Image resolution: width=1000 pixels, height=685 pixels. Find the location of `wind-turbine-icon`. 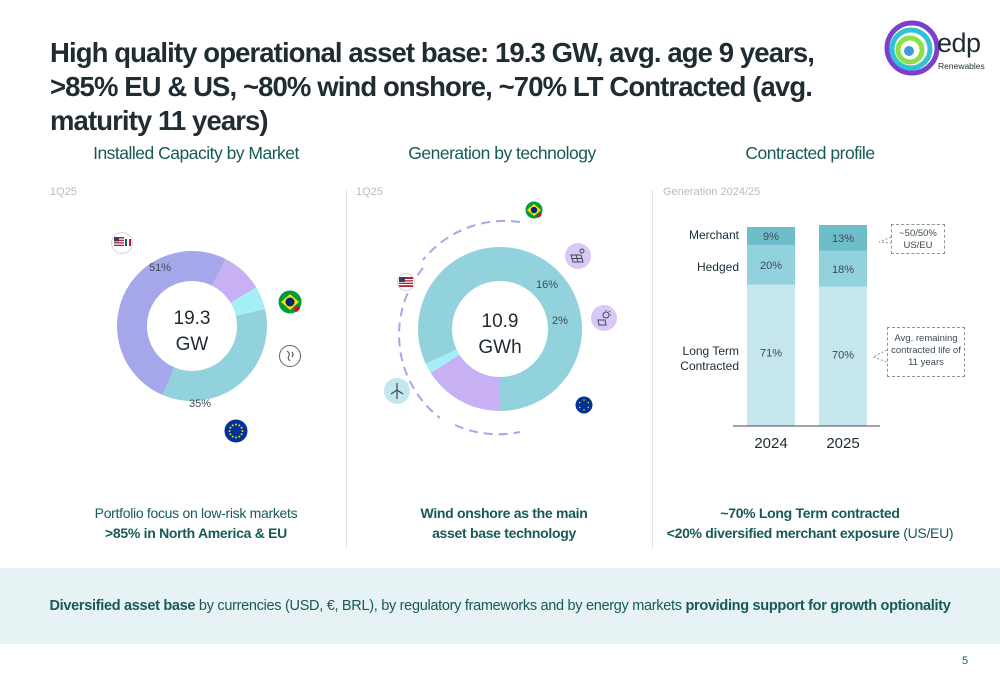

wind-turbine-icon is located at coordinates (397, 391).